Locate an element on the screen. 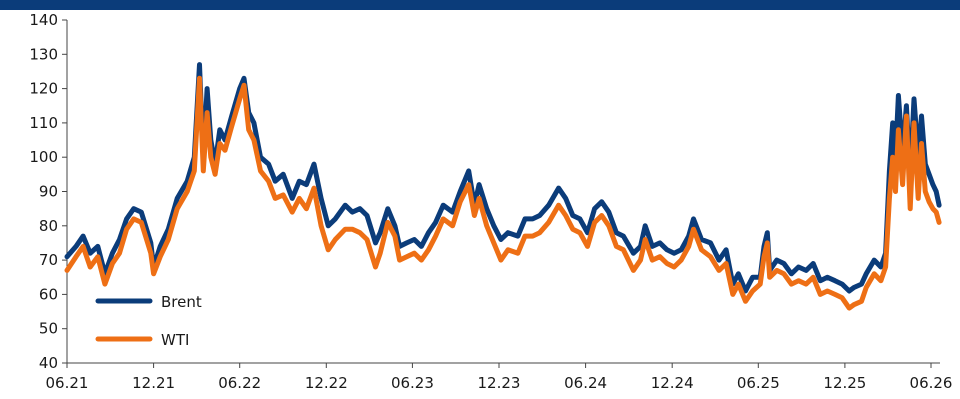  y-tick-label: 80 is located at coordinates (48, 226).